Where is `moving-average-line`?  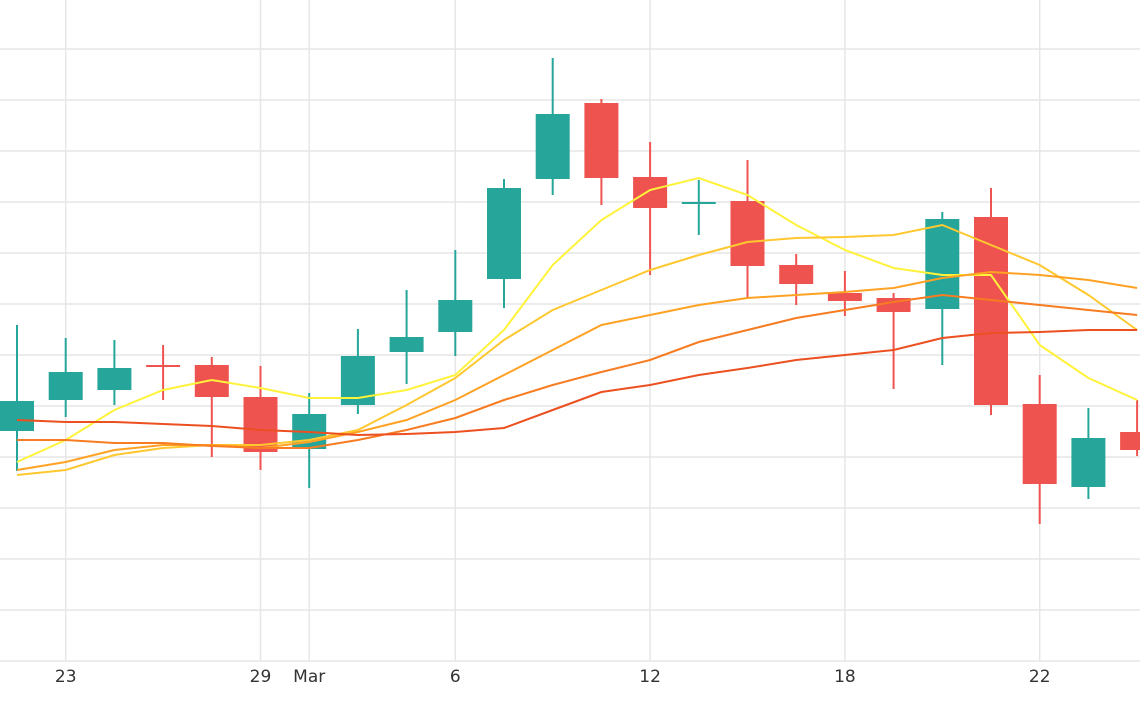 moving-average-line is located at coordinates (577, 383).